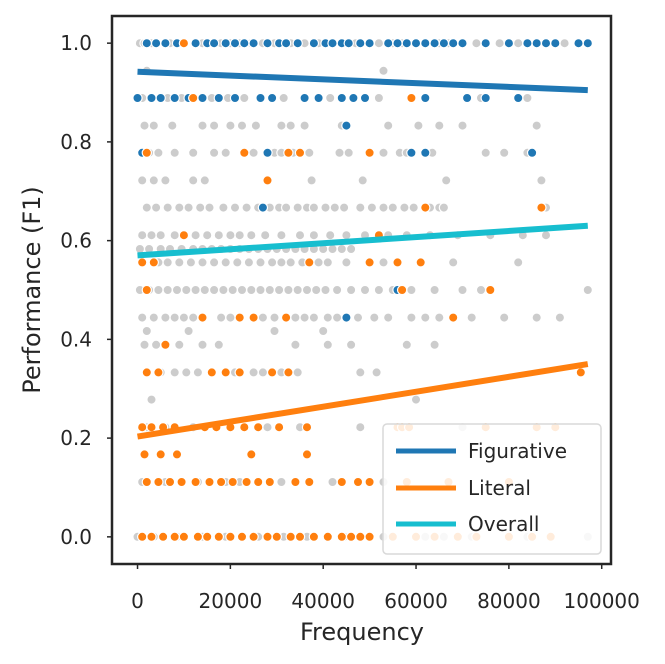 The height and width of the screenshot is (664, 665). Describe the element at coordinates (76, 142) in the screenshot. I see `y-tick-label: 0.8` at that location.